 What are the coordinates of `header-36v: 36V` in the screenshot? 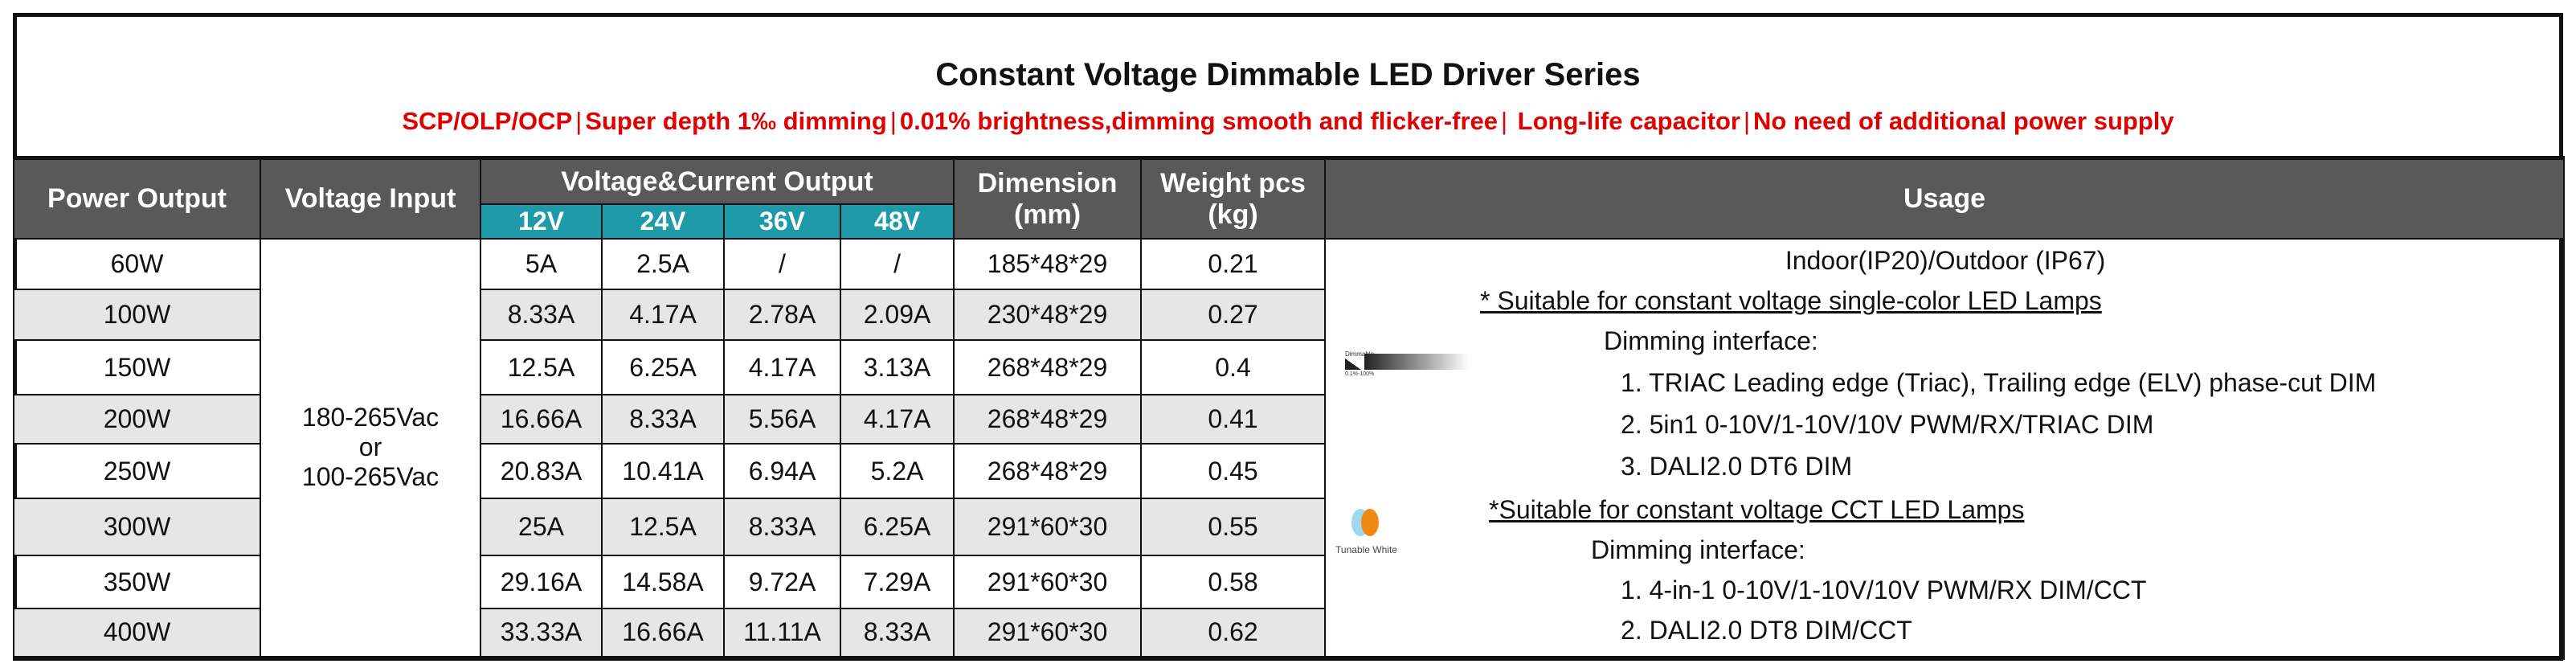 It's located at (782, 222).